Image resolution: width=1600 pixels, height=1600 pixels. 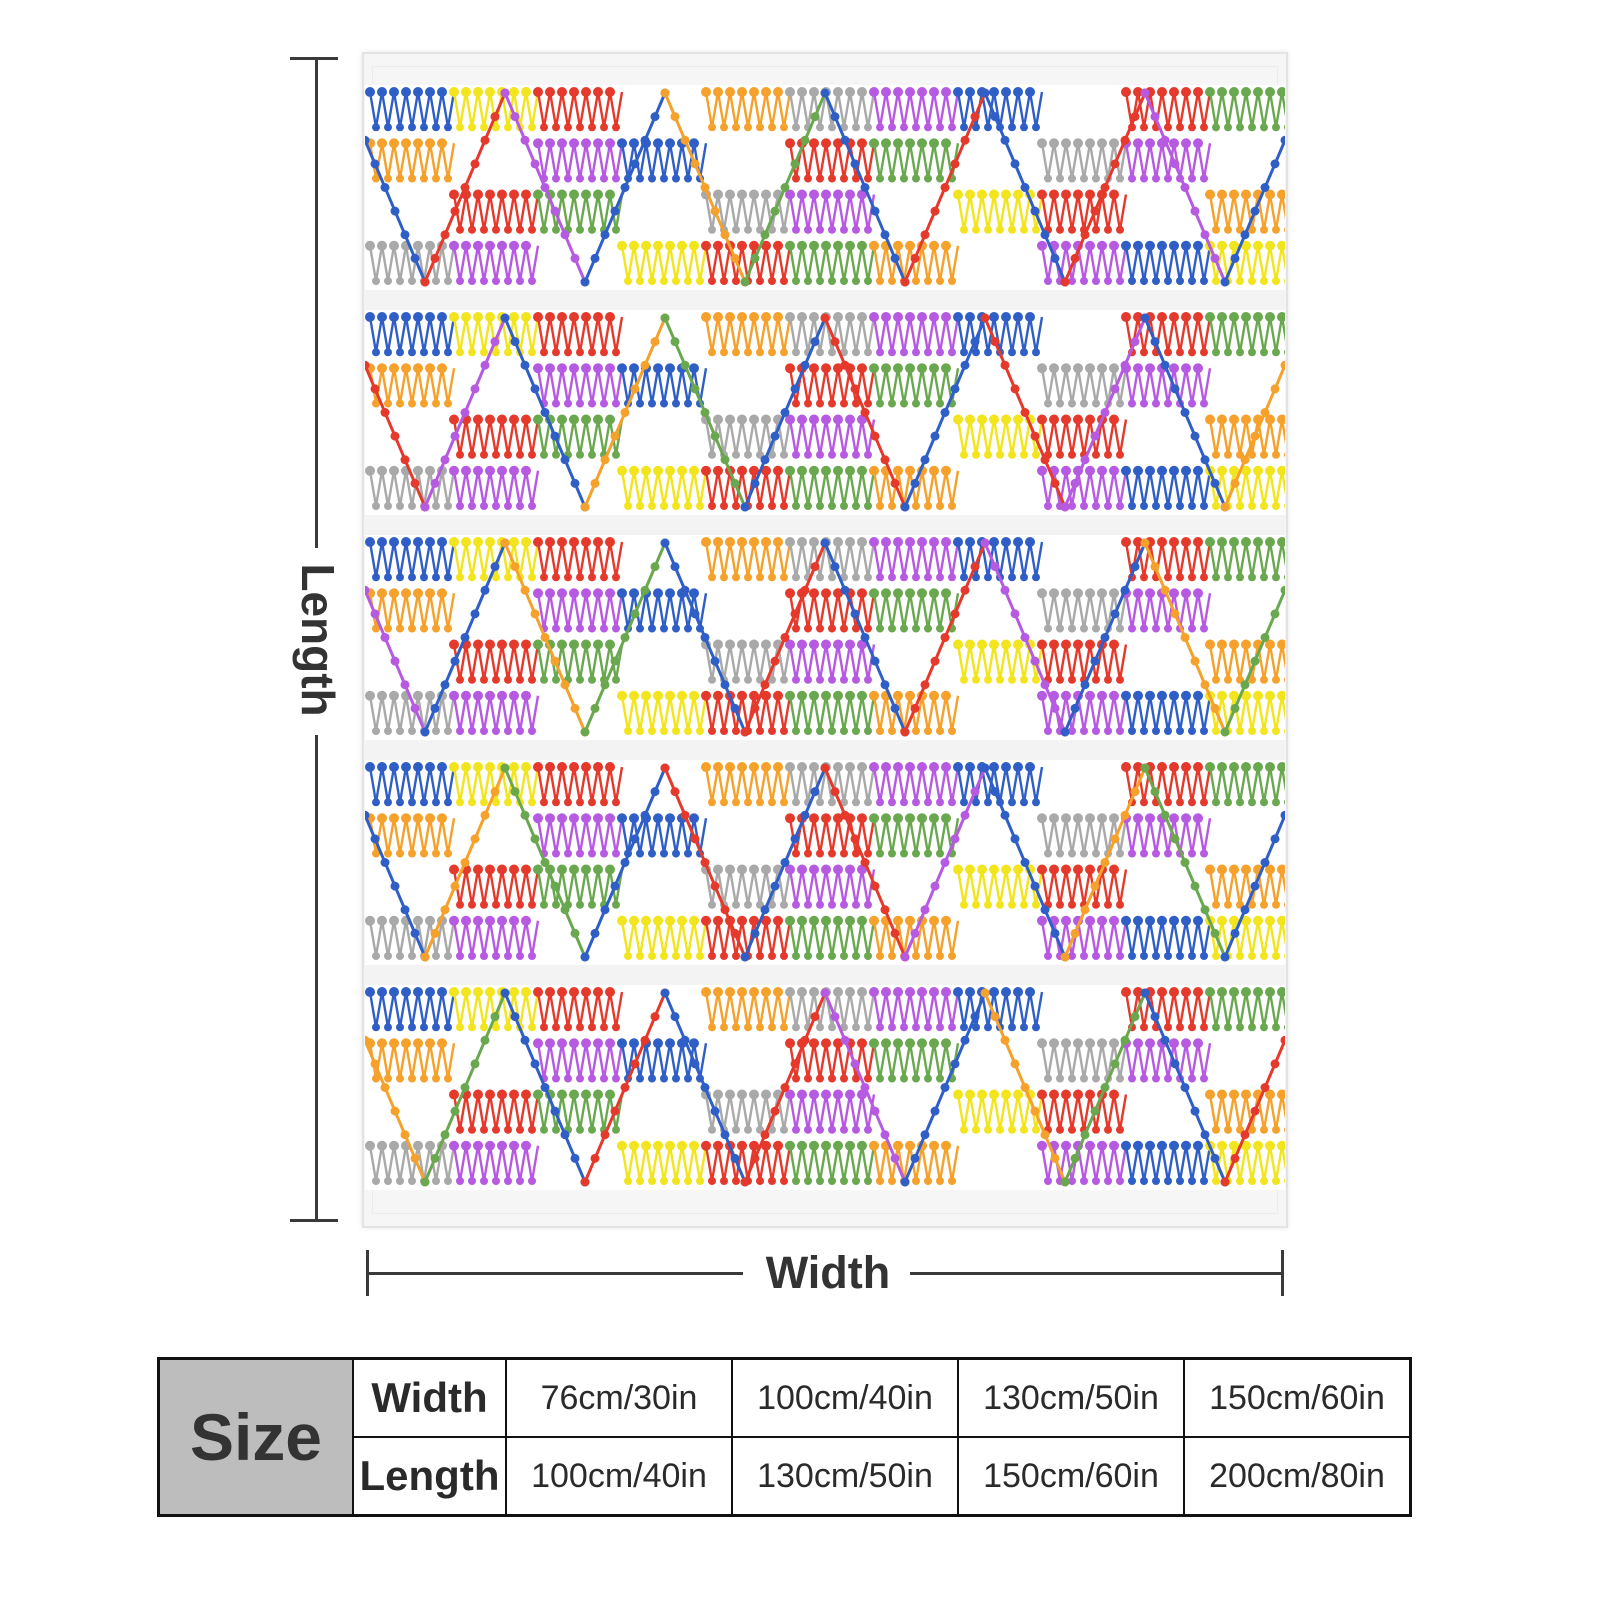 What do you see at coordinates (828, 1272) in the screenshot?
I see `width-label: Width` at bounding box center [828, 1272].